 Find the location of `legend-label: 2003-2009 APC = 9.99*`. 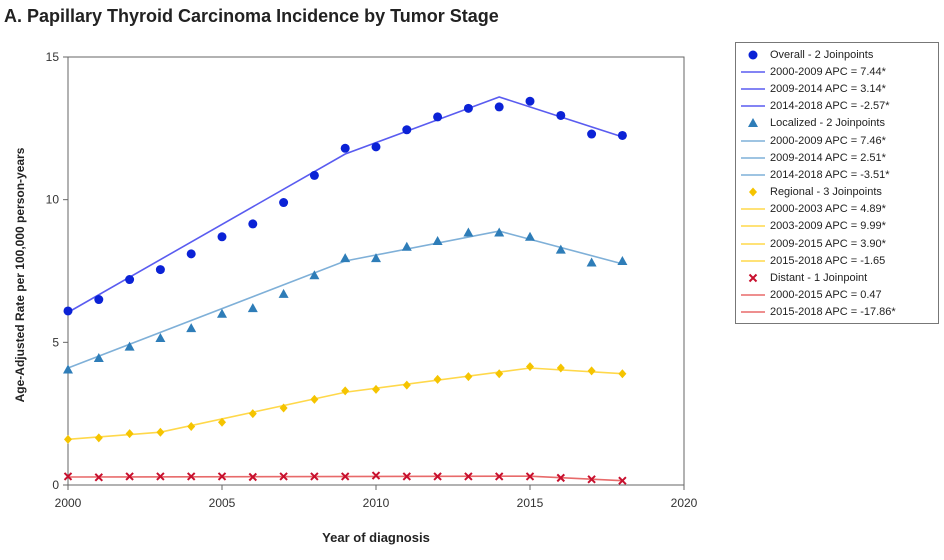

legend-label: 2003-2009 APC = 9.99* is located at coordinates (828, 226).